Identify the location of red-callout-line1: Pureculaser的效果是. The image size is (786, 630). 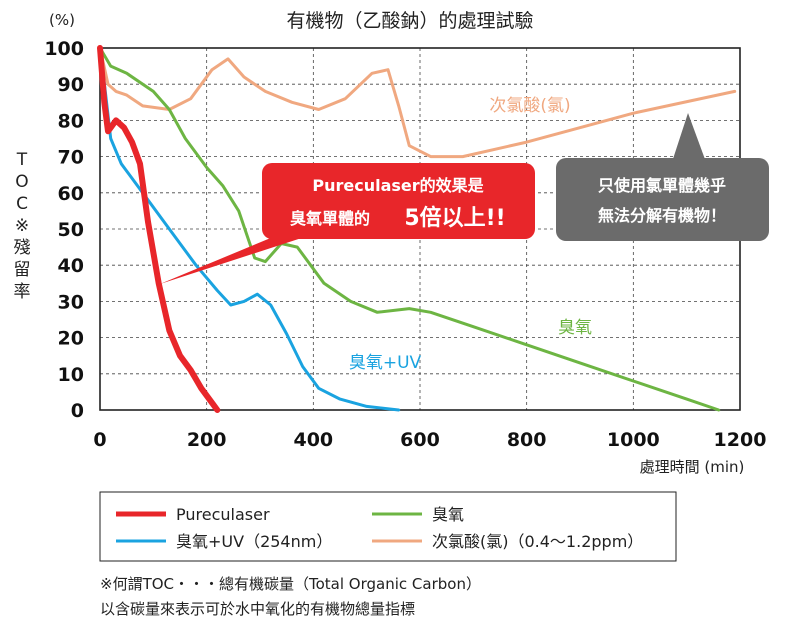
(397, 185).